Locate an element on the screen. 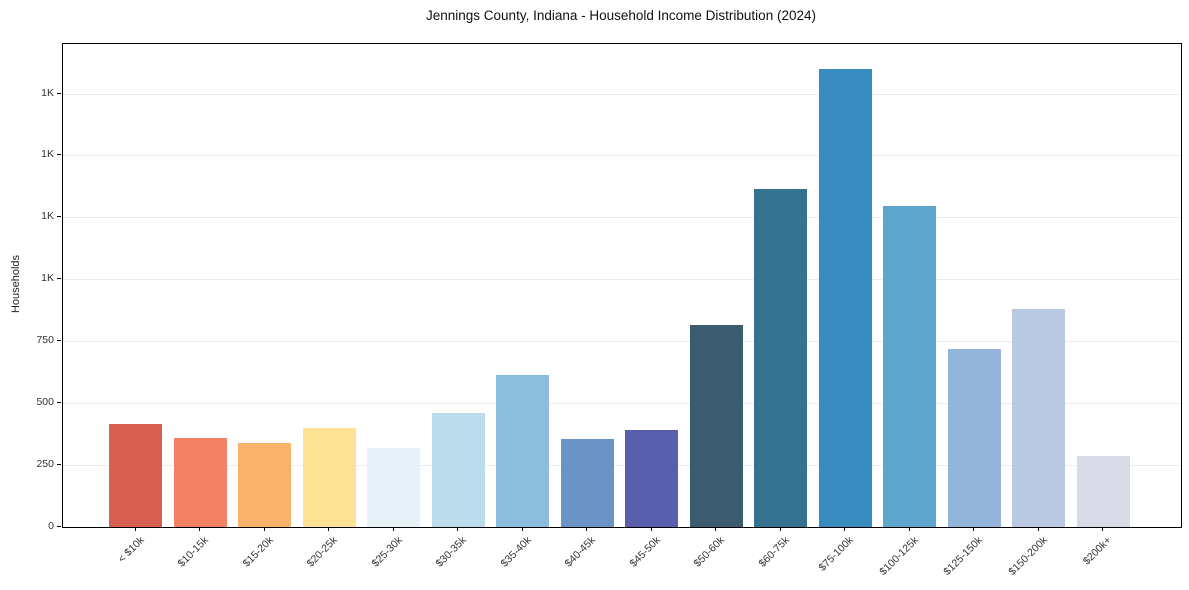 Image resolution: width=1189 pixels, height=590 pixels. bar-15-20k is located at coordinates (264, 484).